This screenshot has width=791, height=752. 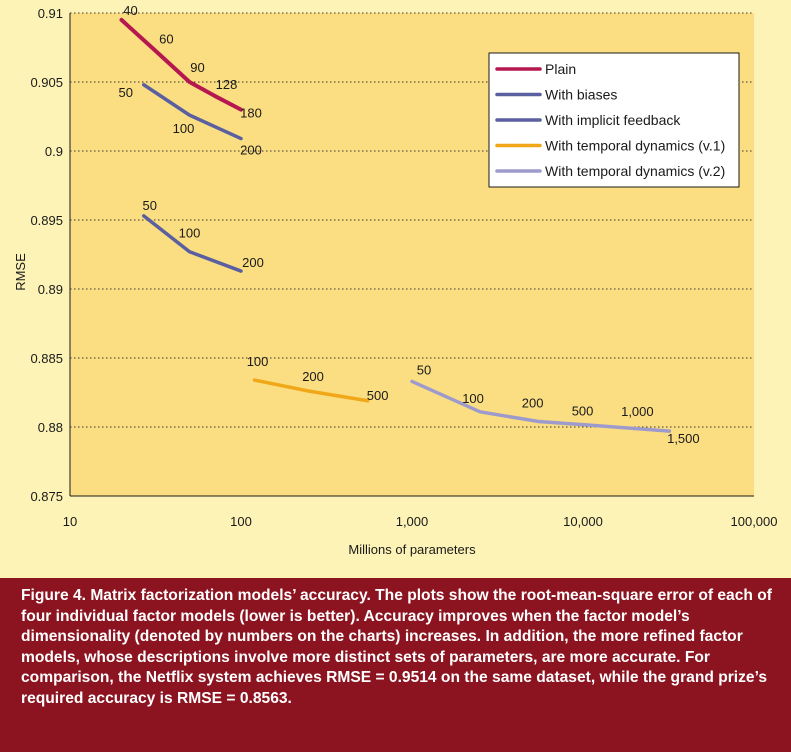 I want to click on legend-label: Plain, so click(x=560, y=69).